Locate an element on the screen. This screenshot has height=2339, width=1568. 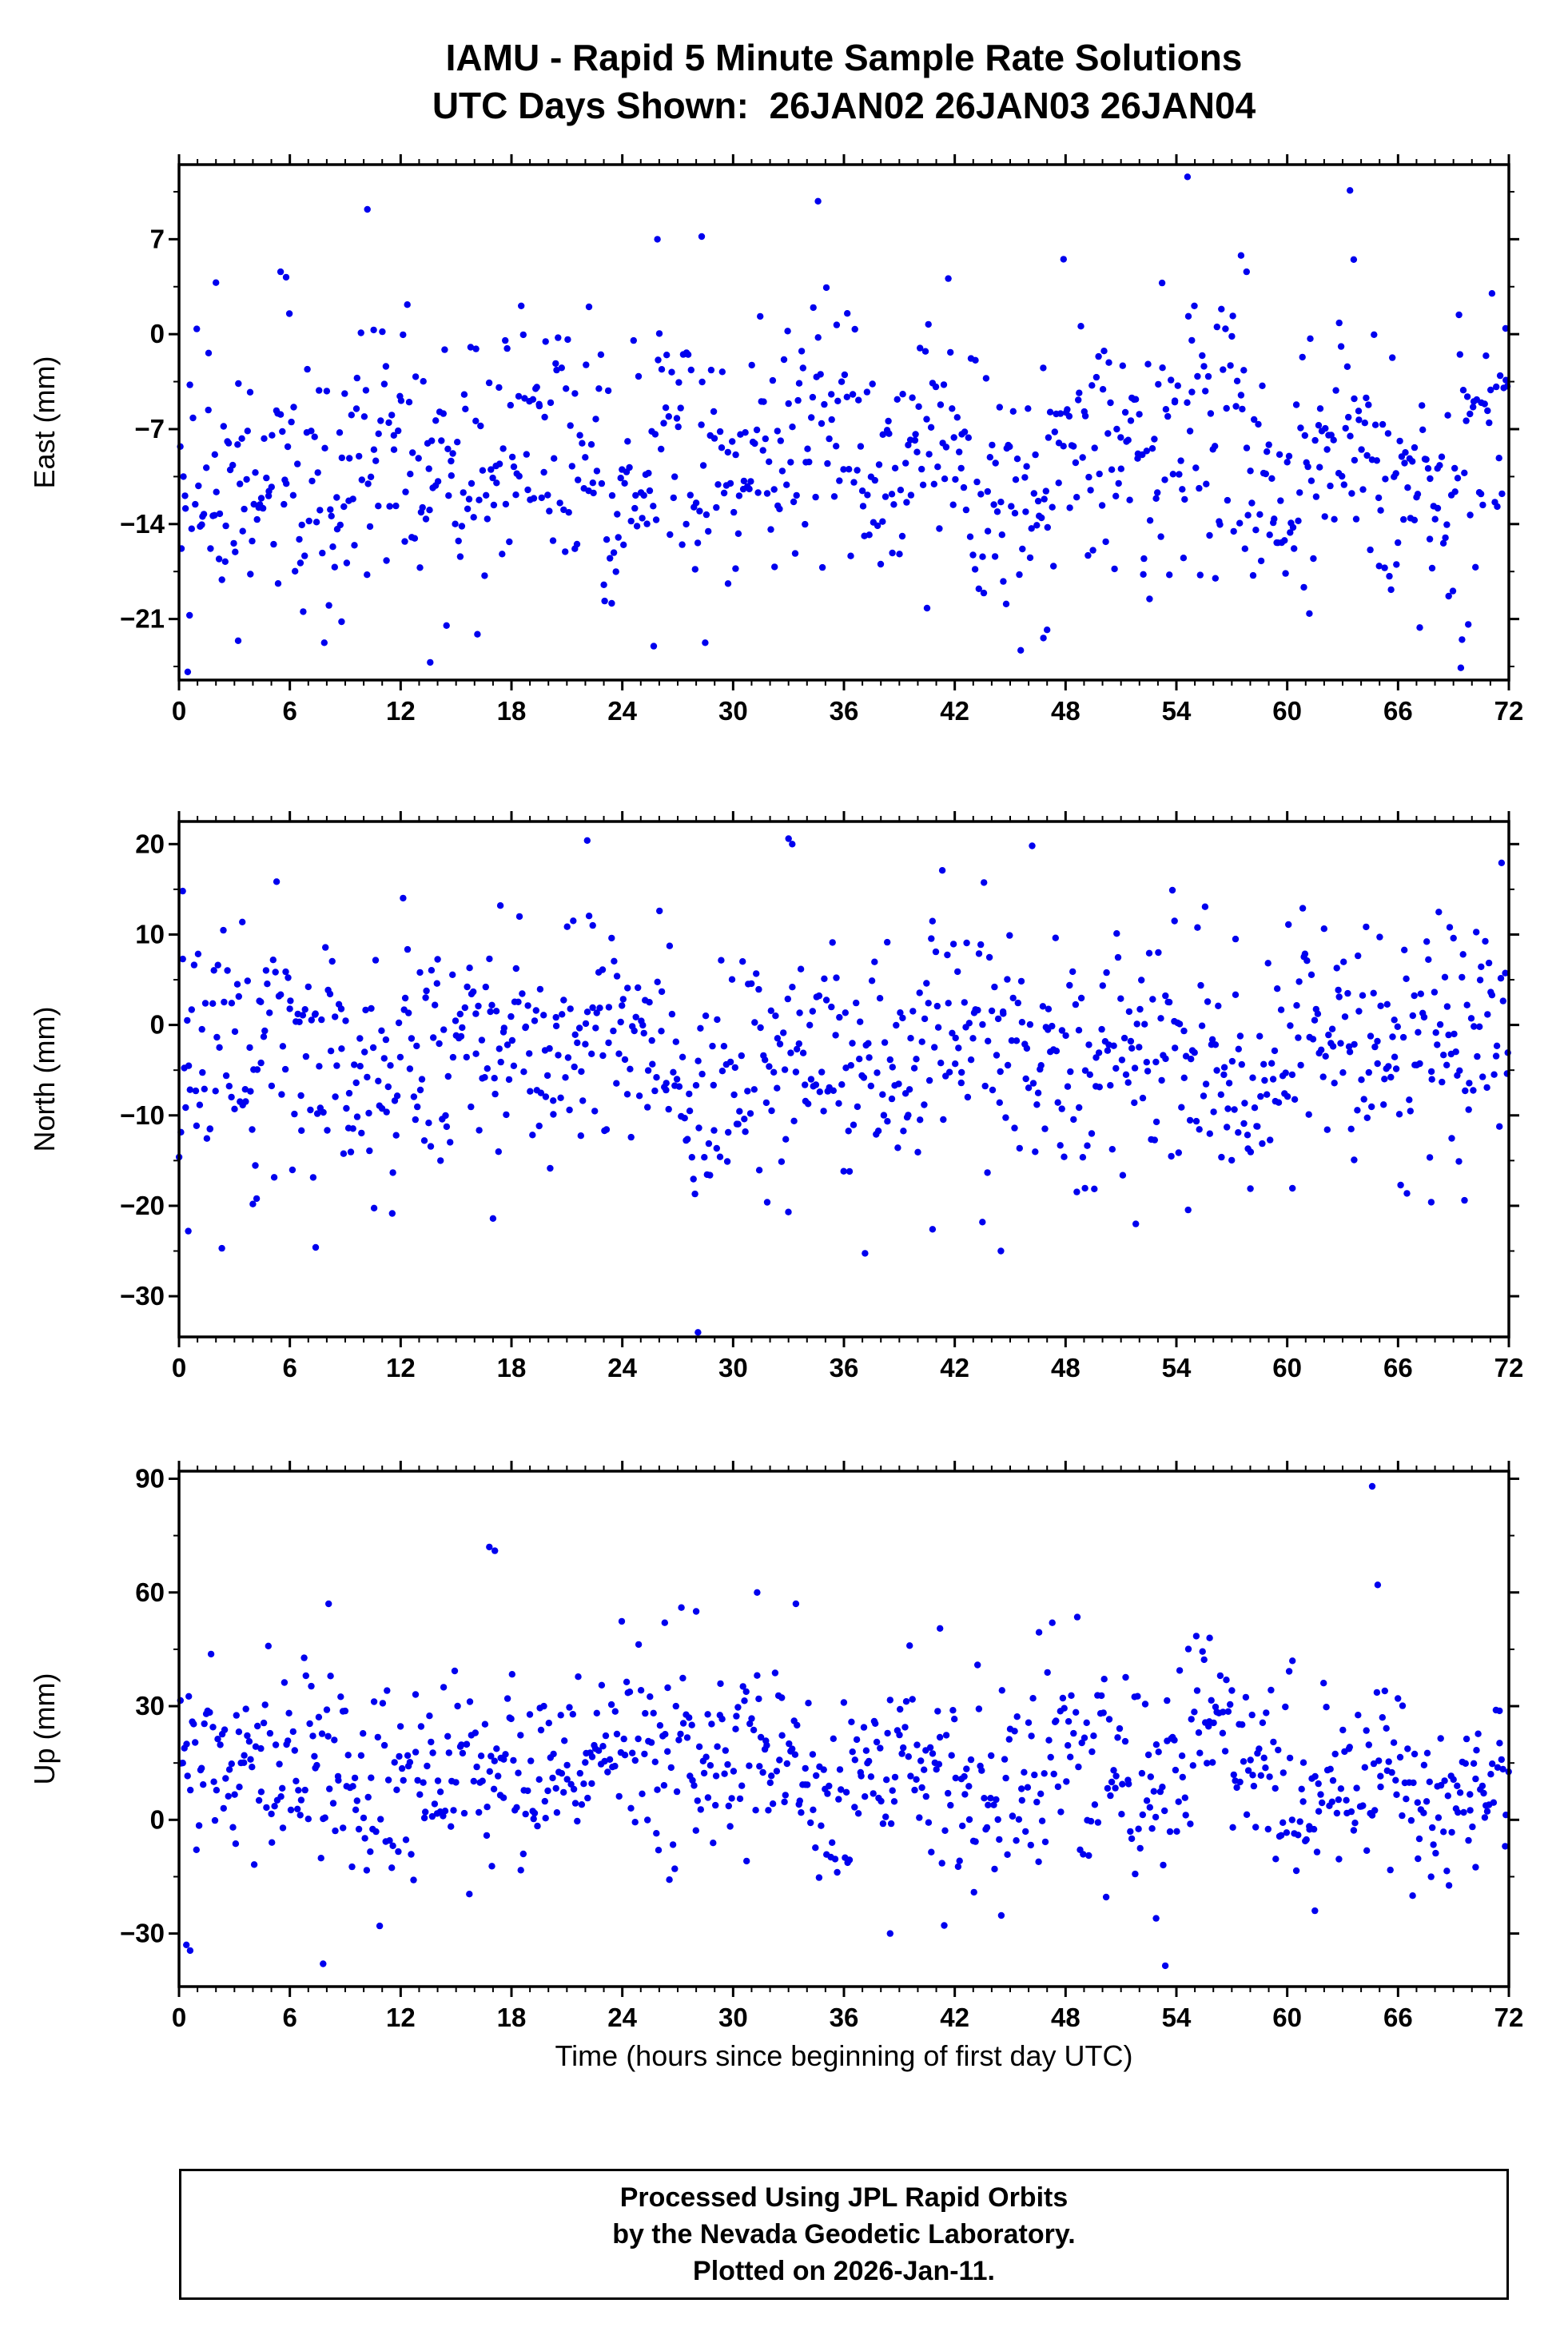
y-tick-label: −20 is located at coordinates (142, 1205).